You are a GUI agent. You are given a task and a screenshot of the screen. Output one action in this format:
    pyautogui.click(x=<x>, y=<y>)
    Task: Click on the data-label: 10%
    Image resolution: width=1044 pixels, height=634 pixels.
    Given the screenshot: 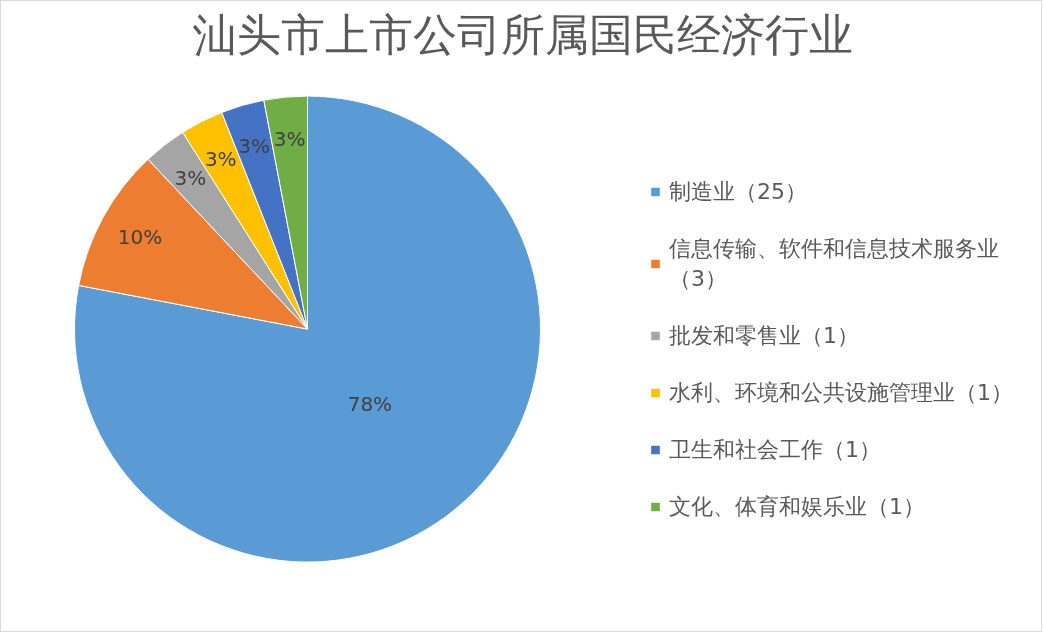 What is the action you would take?
    pyautogui.click(x=140, y=237)
    